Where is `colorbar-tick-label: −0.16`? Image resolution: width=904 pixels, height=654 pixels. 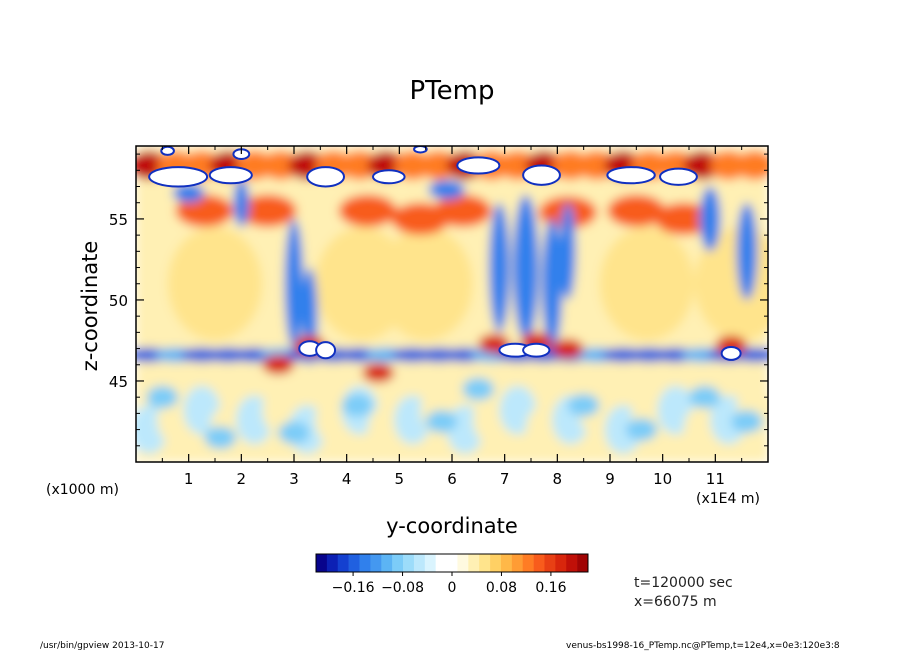 colorbar-tick-label: −0.16 is located at coordinates (353, 588).